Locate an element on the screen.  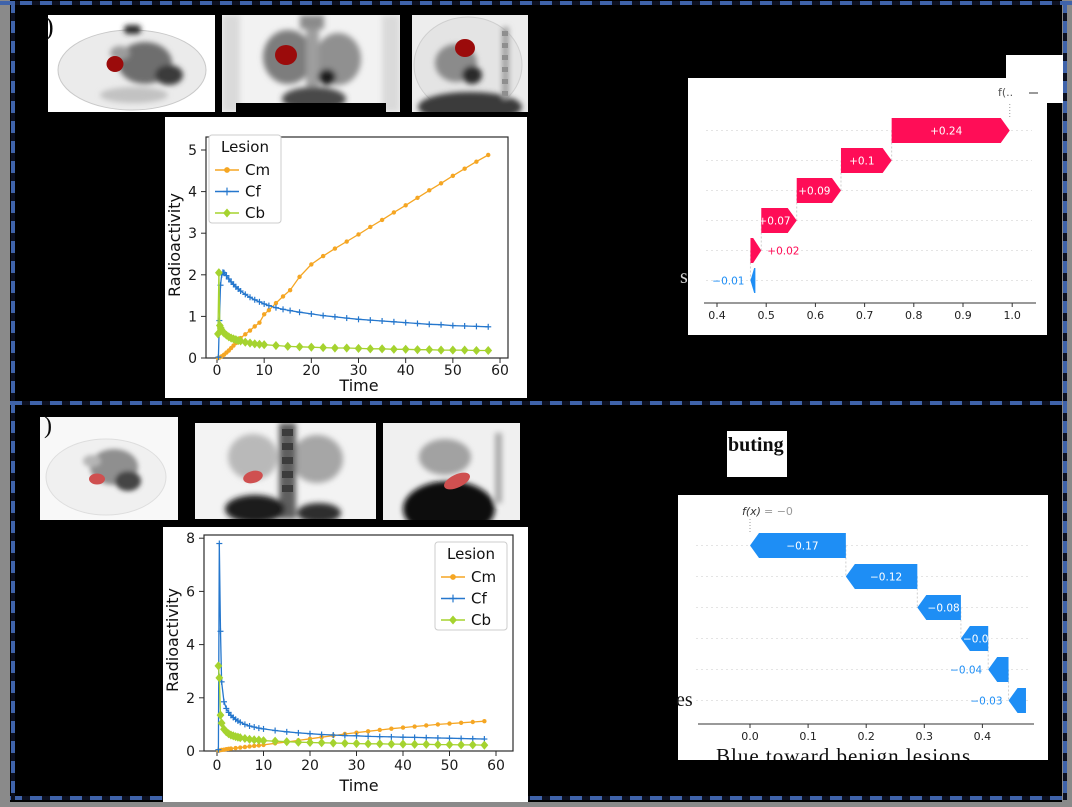
selection-border-middle is located at coordinates (536, 403).